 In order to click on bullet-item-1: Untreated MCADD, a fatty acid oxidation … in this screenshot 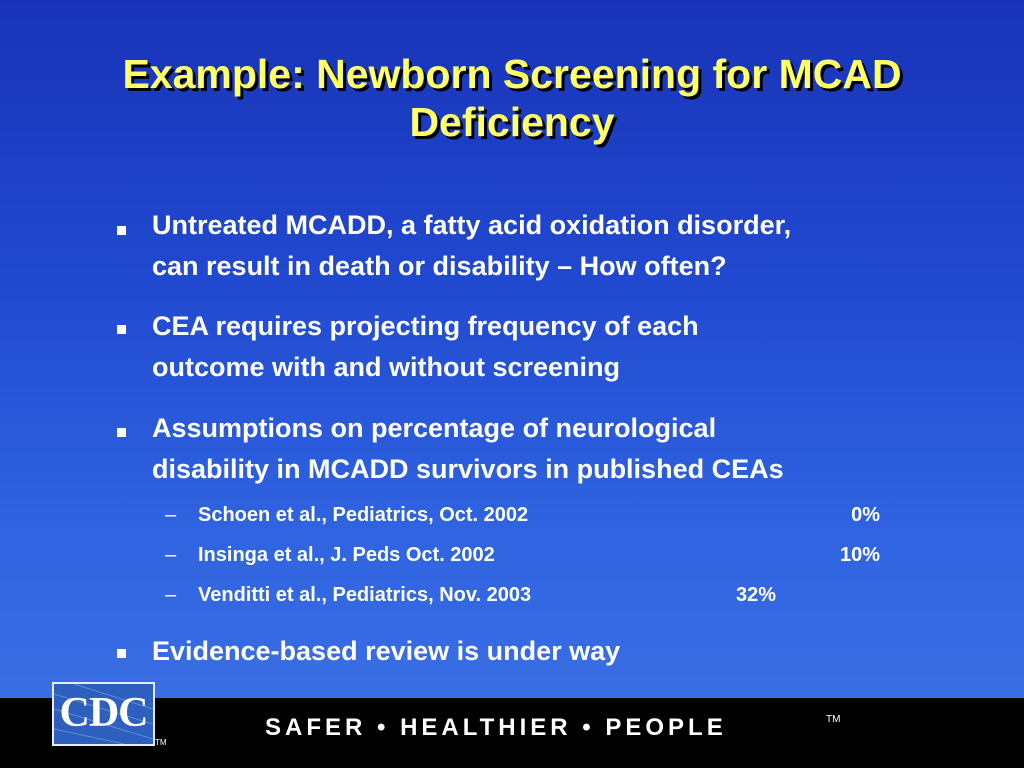, I will do `click(567, 246)`.